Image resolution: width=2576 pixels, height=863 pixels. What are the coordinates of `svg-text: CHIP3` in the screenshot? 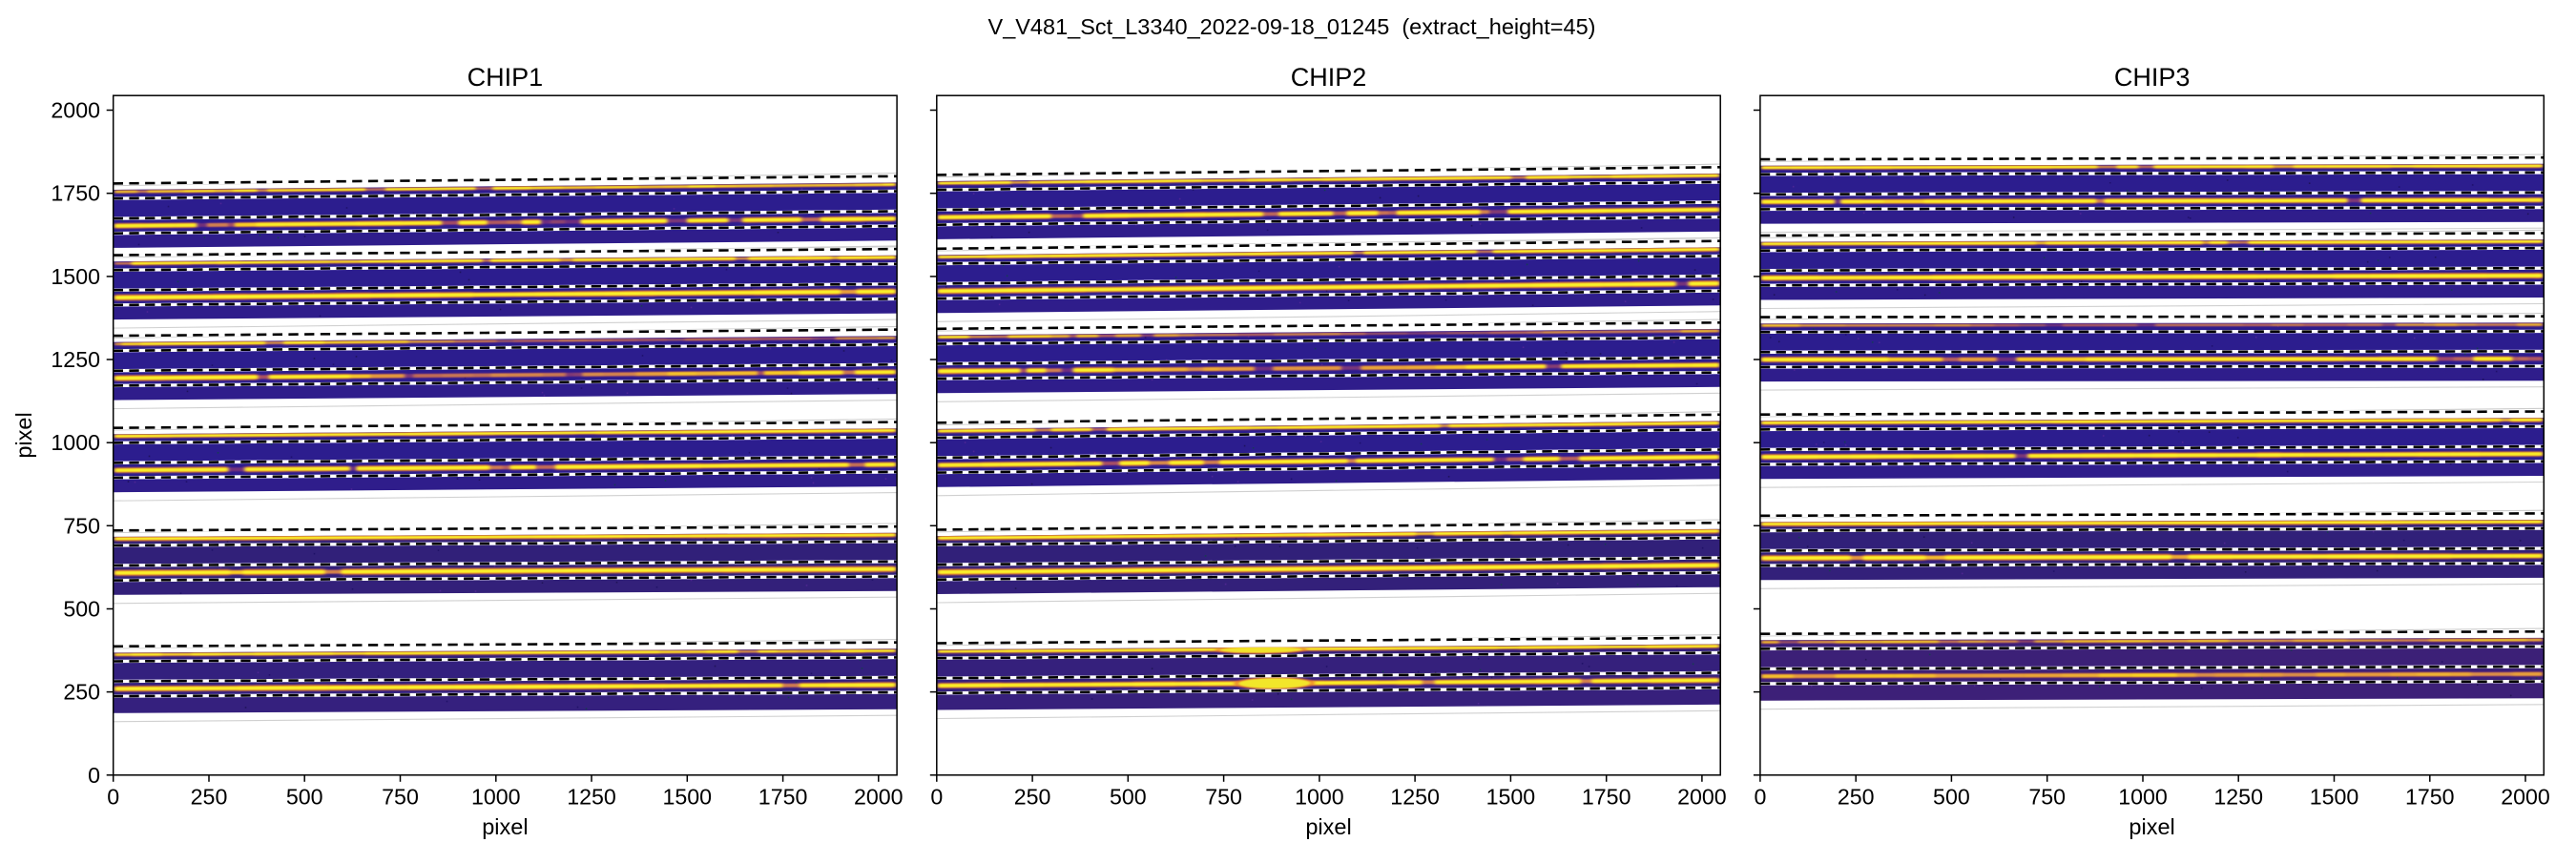 It's located at (2152, 77).